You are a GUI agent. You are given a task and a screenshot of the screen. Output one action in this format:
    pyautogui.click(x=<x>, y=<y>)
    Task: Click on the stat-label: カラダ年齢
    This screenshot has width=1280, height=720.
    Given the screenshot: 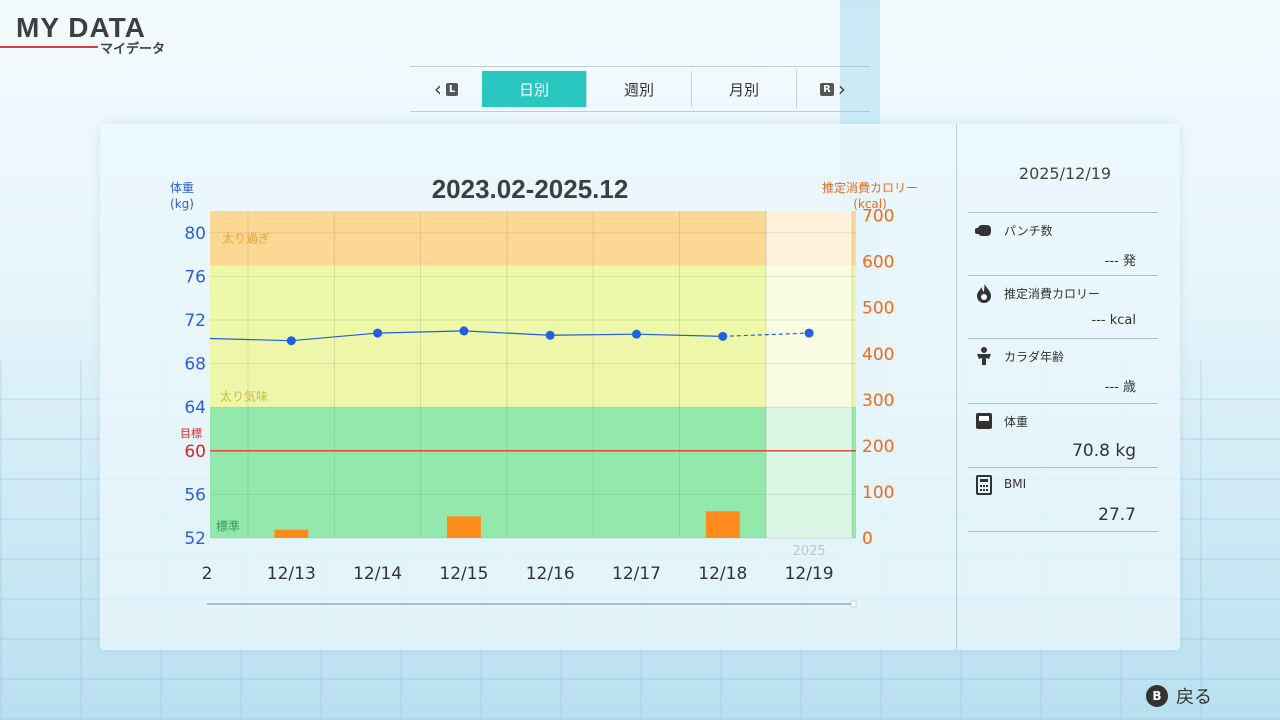 What is the action you would take?
    pyautogui.click(x=1034, y=357)
    